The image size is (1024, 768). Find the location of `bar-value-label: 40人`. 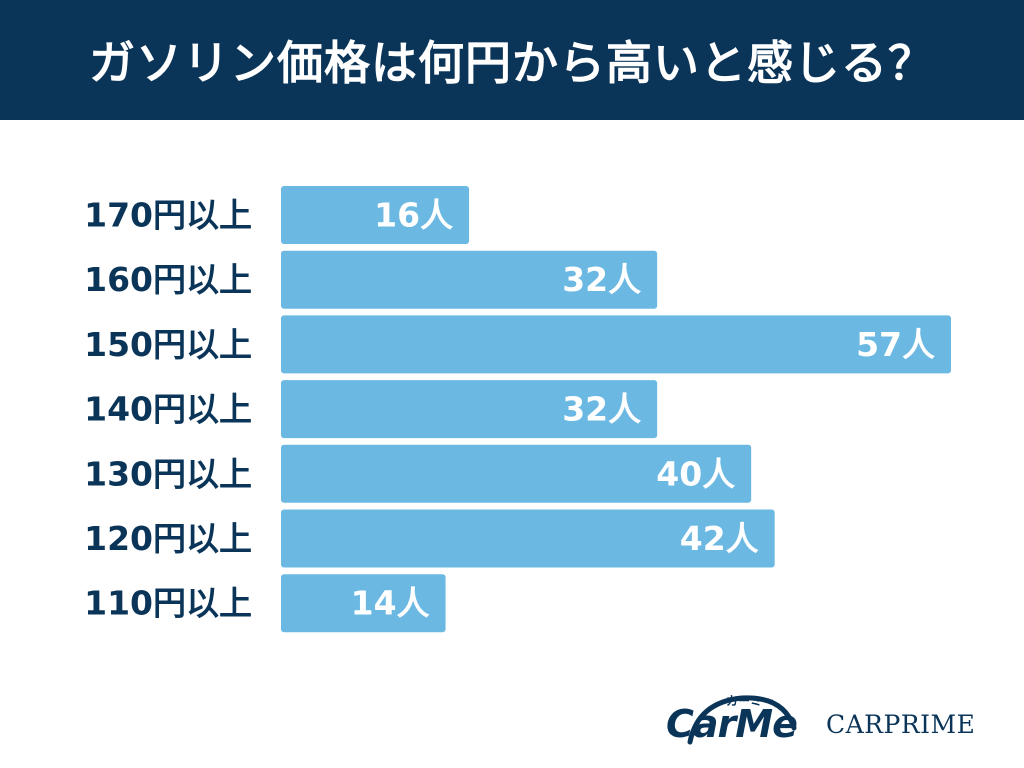

bar-value-label: 40人 is located at coordinates (695, 473).